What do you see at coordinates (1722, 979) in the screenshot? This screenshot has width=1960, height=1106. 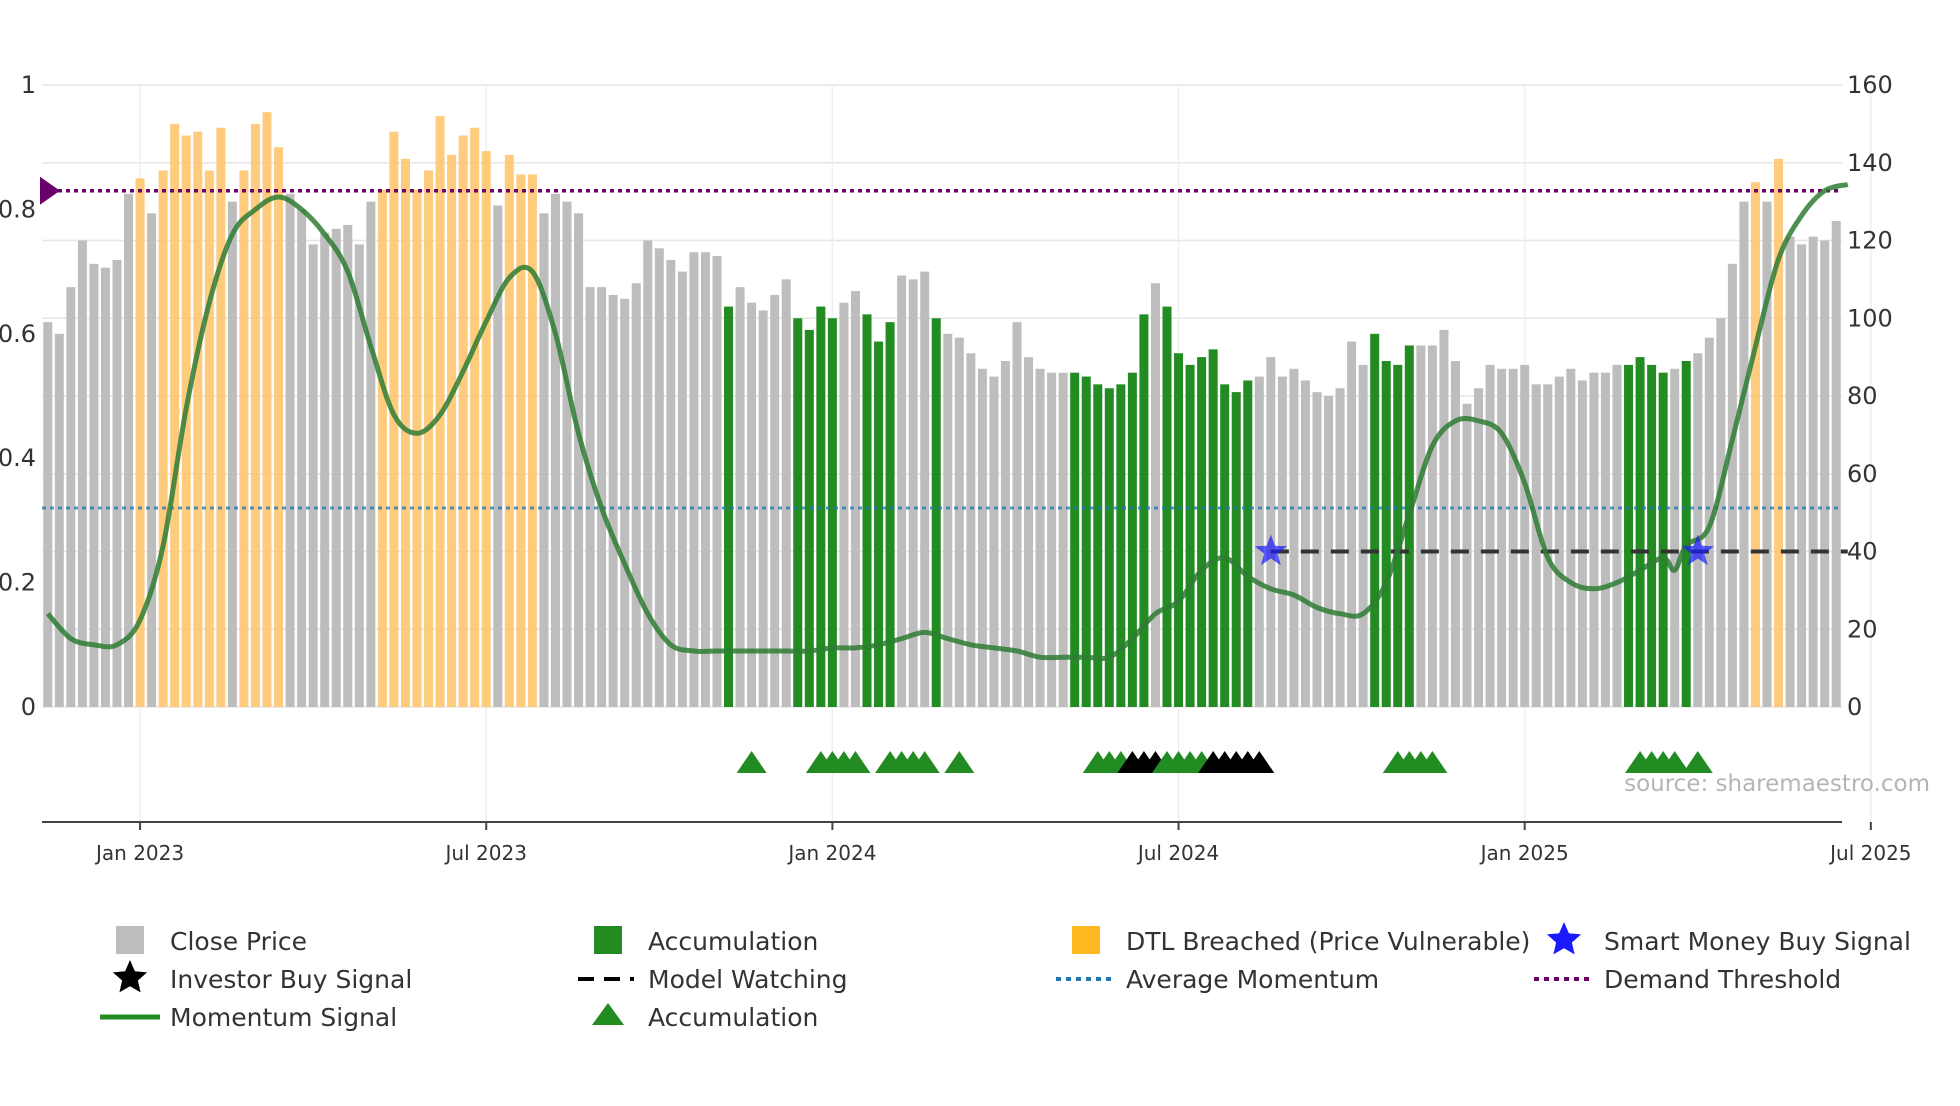 I see `legend-demand-threshold-label: Demand Threshold` at bounding box center [1722, 979].